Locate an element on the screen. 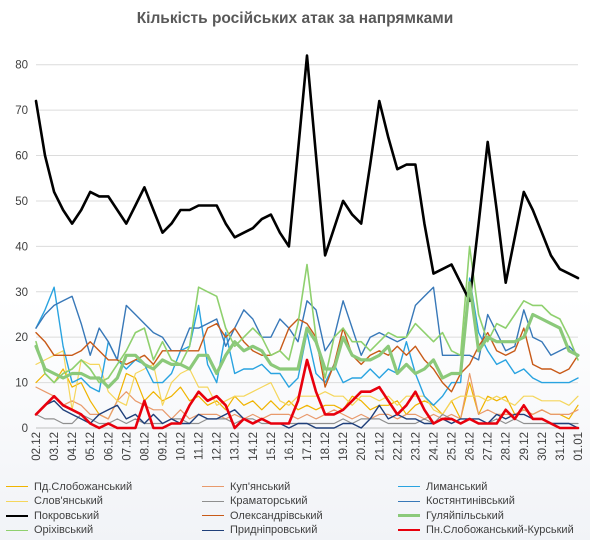  x-tick-label: 15.12 is located at coordinates (272, 446).